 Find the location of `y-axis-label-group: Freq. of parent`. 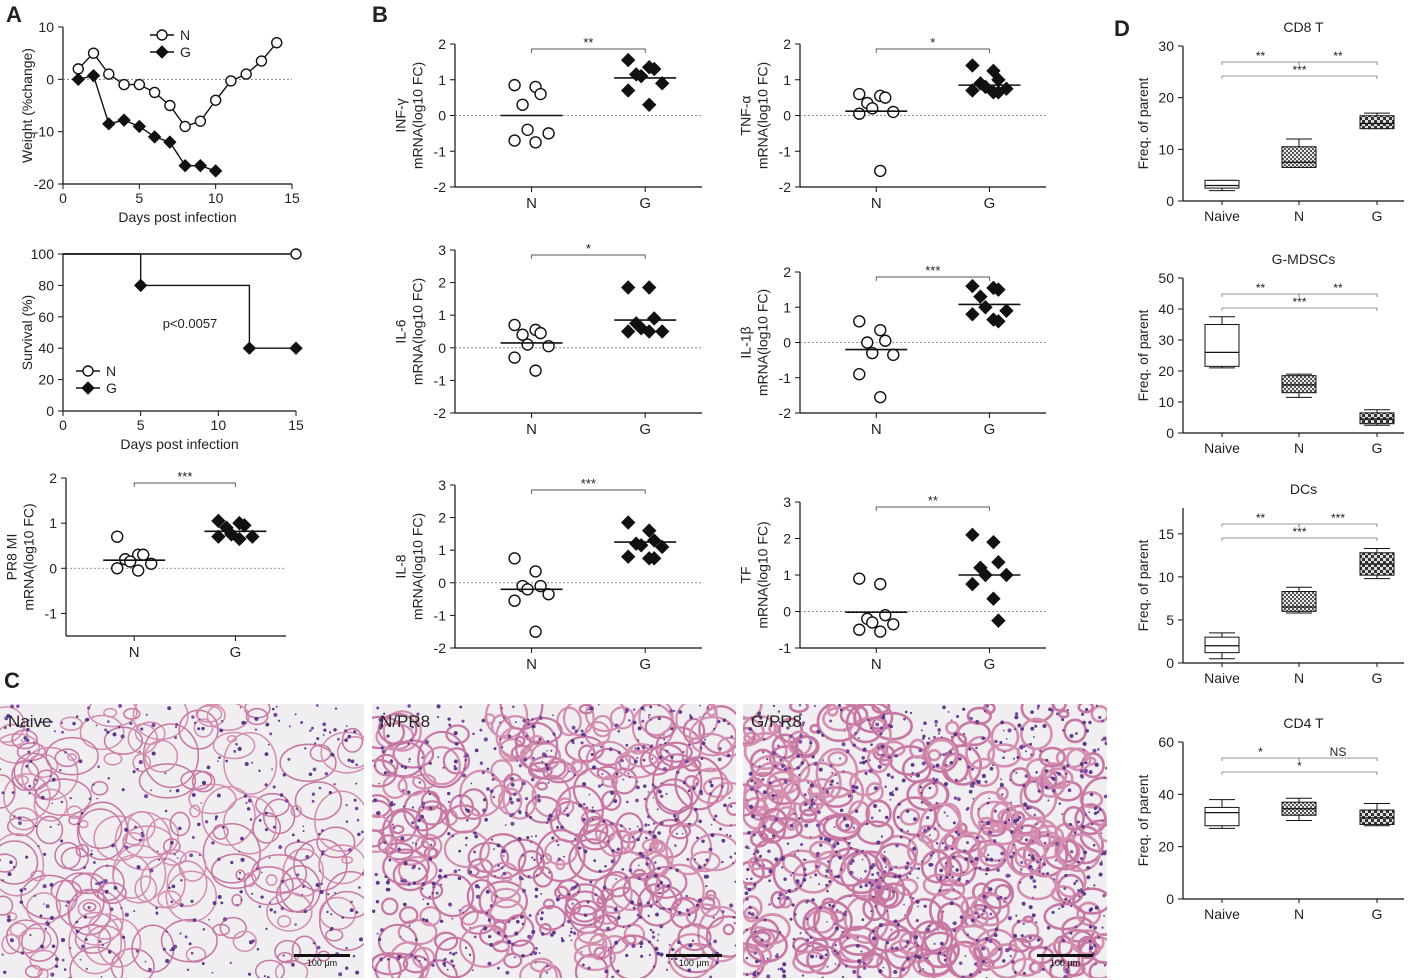

y-axis-label-group: Freq. of parent is located at coordinates (1143, 123).